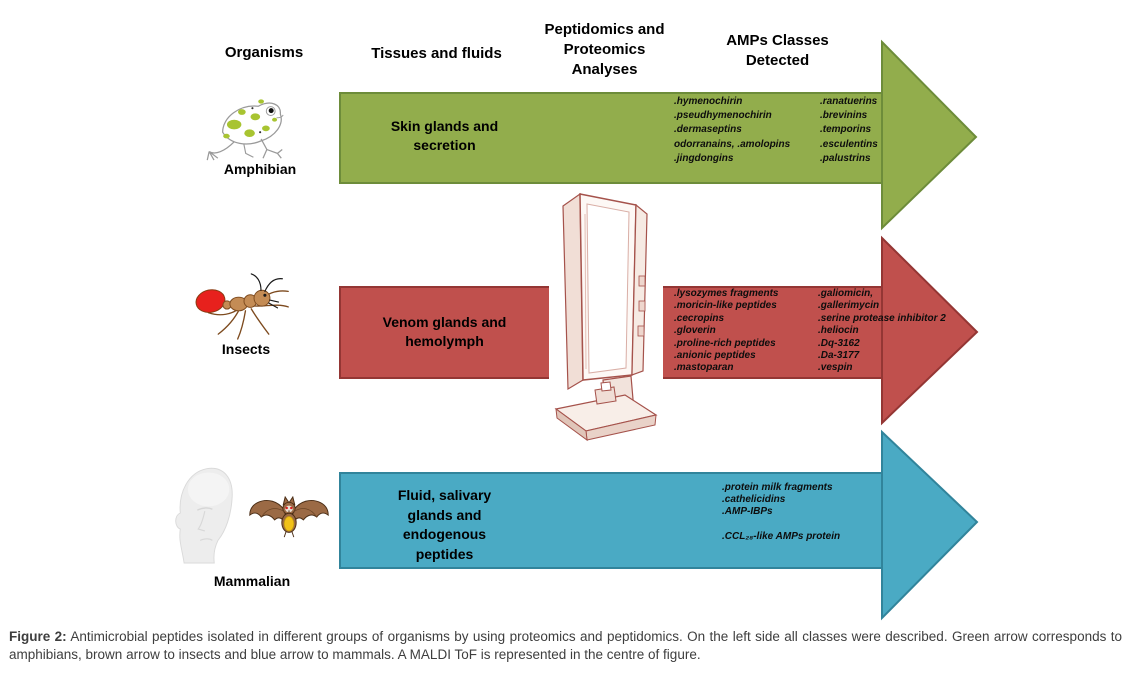 Image resolution: width=1131 pixels, height=673 pixels. What do you see at coordinates (777, 50) in the screenshot?
I see `column-header-amps-detected: AMPs Classes Detected` at bounding box center [777, 50].